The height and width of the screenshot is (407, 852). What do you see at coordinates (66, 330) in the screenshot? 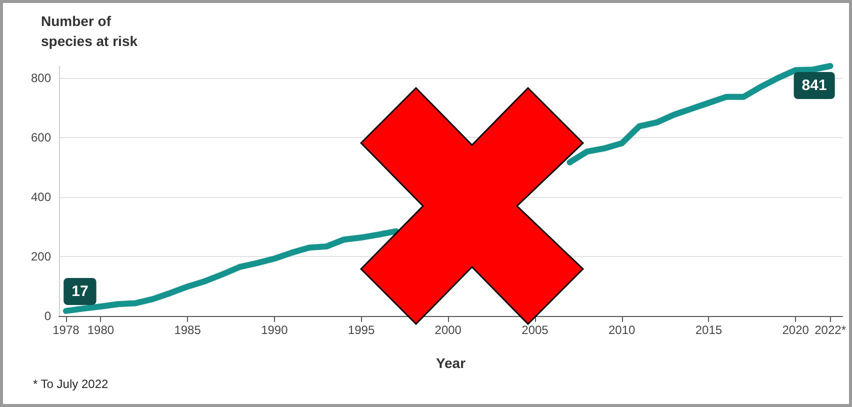
I see `x-tick-label: 1978` at bounding box center [66, 330].